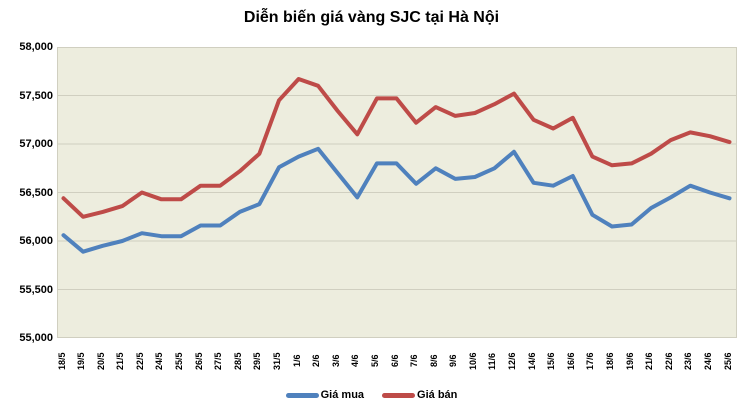  What do you see at coordinates (218, 361) in the screenshot?
I see `x-axis-tick-label: 27/5` at bounding box center [218, 361].